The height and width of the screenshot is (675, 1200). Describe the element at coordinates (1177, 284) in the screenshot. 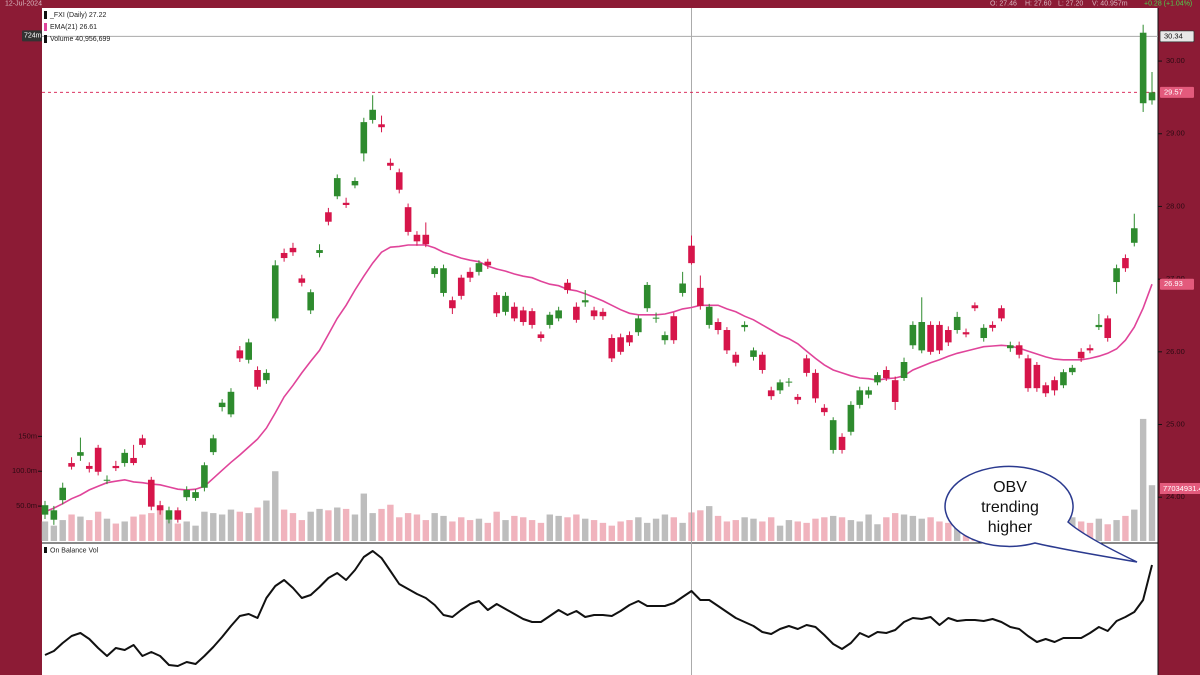

I see `ema-tag-box` at that location.